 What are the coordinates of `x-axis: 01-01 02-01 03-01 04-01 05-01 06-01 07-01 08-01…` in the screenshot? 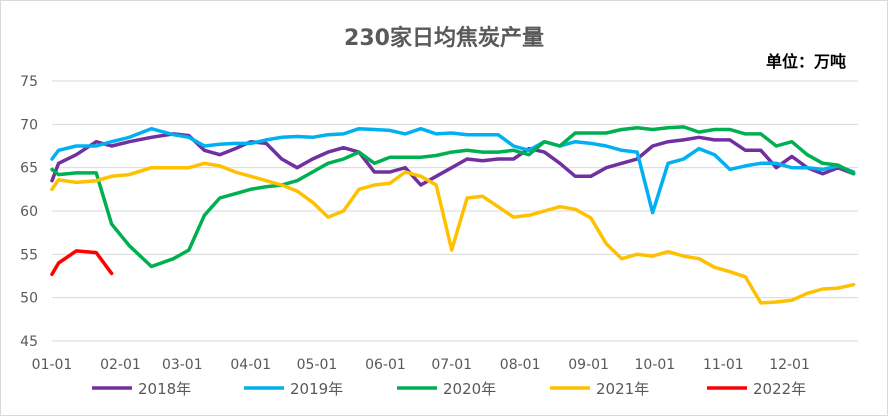 It's located at (421, 365).